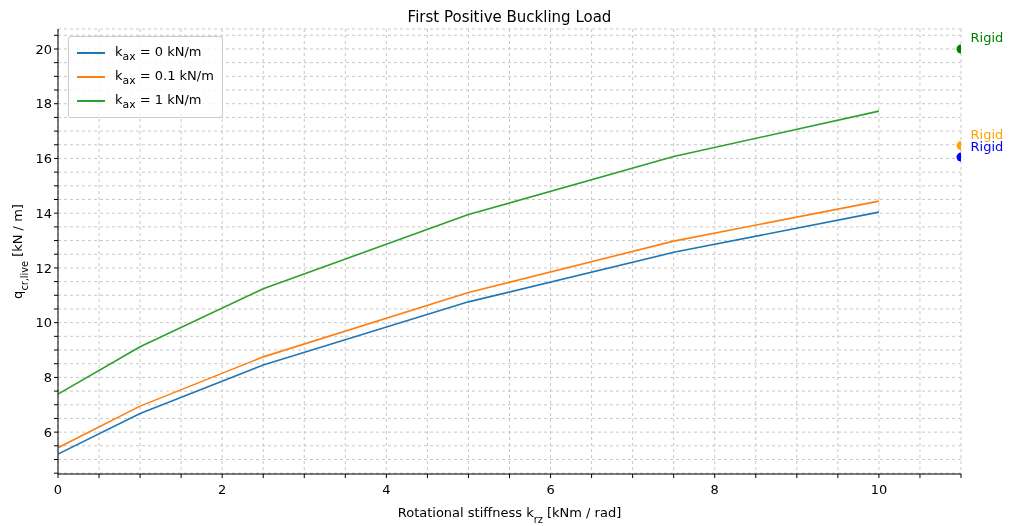  I want to click on x-tick-label: 0, so click(58, 489).